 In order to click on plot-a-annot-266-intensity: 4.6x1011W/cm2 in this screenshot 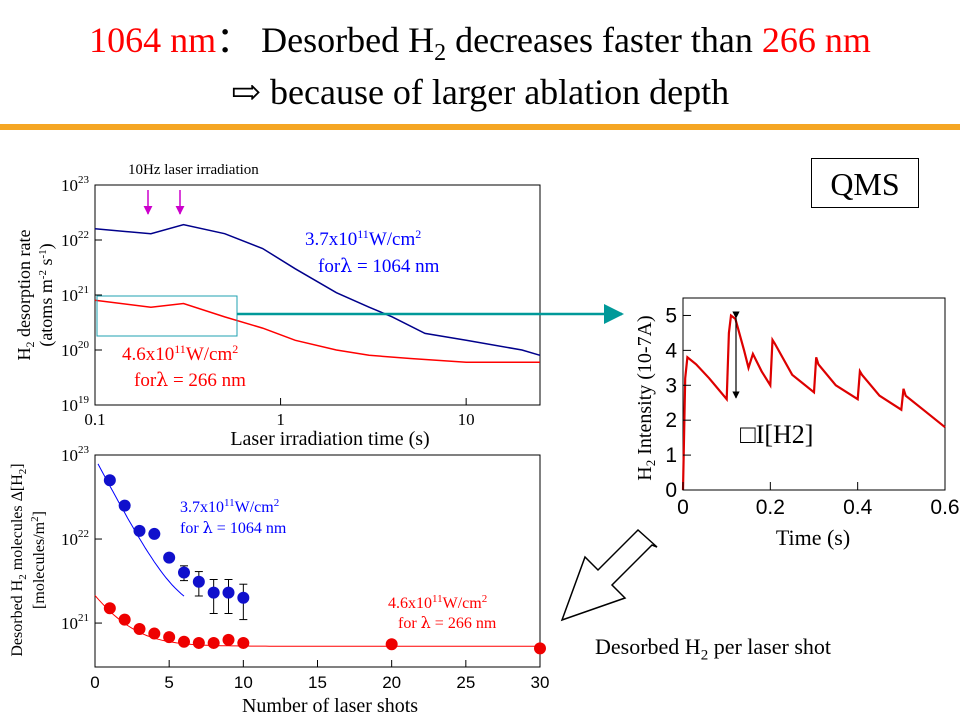, I will do `click(180, 353)`.